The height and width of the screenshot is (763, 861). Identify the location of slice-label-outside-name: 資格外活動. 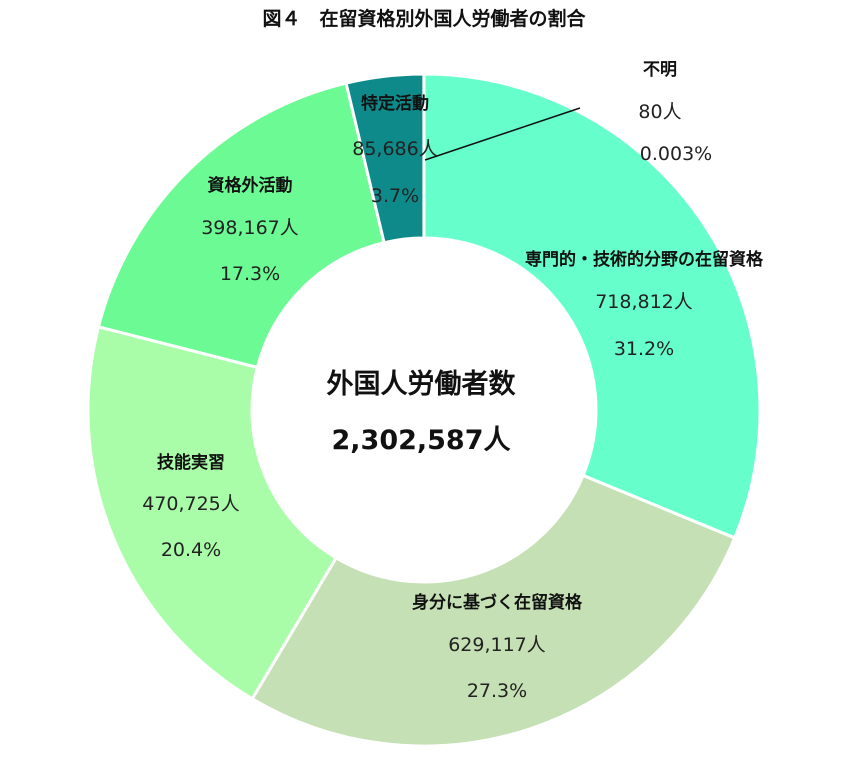
(250, 185).